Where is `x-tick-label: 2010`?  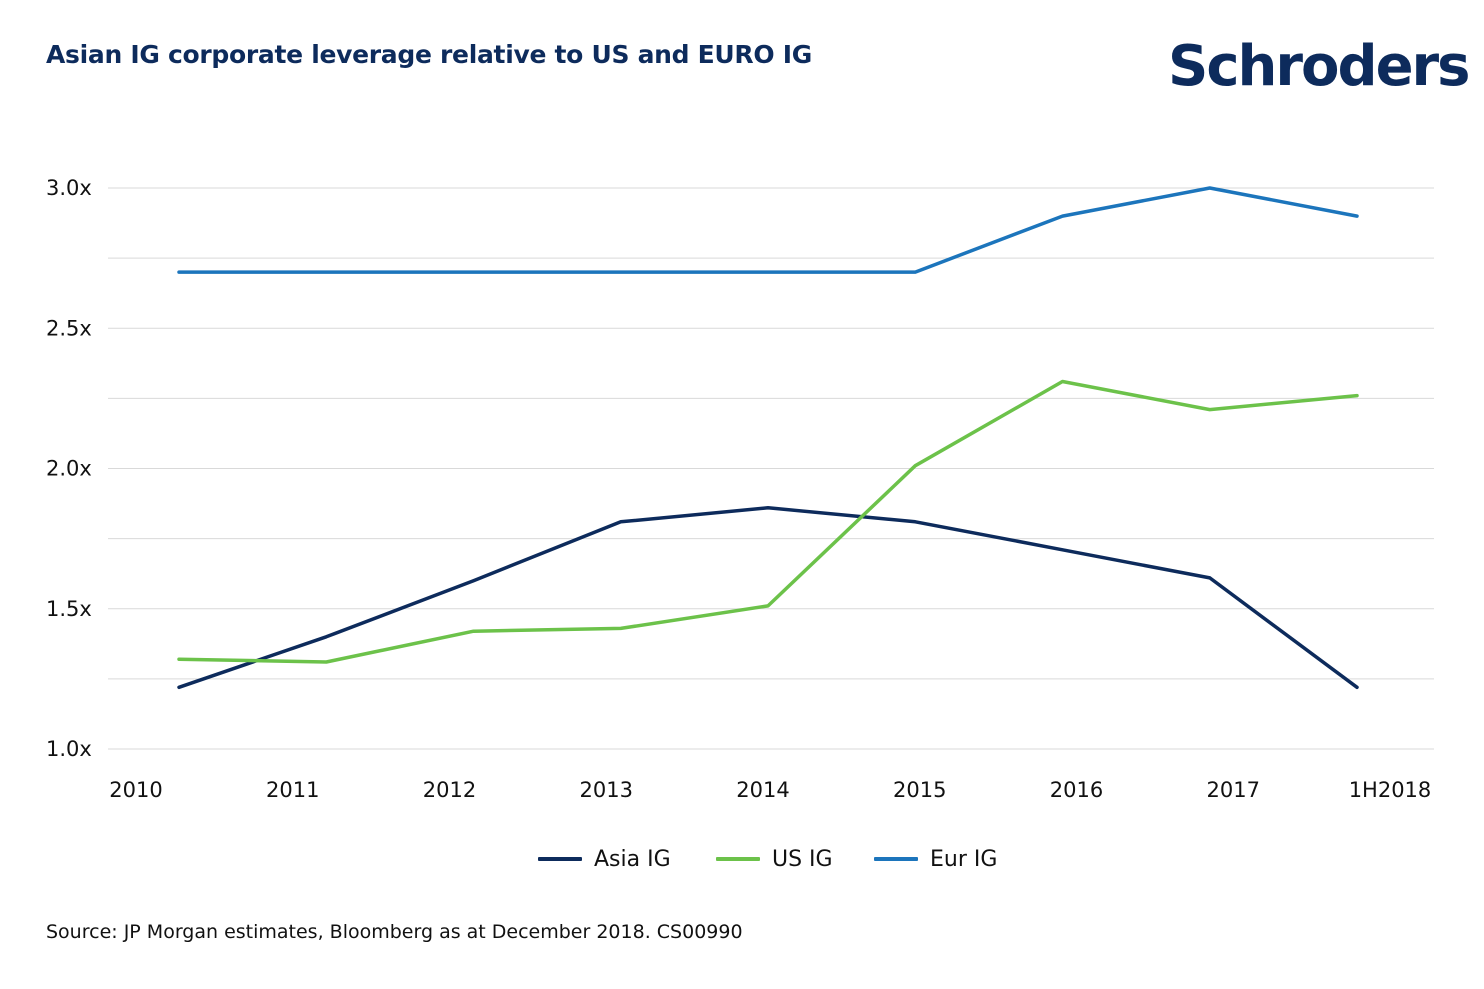
x-tick-label: 2010 is located at coordinates (135, 790).